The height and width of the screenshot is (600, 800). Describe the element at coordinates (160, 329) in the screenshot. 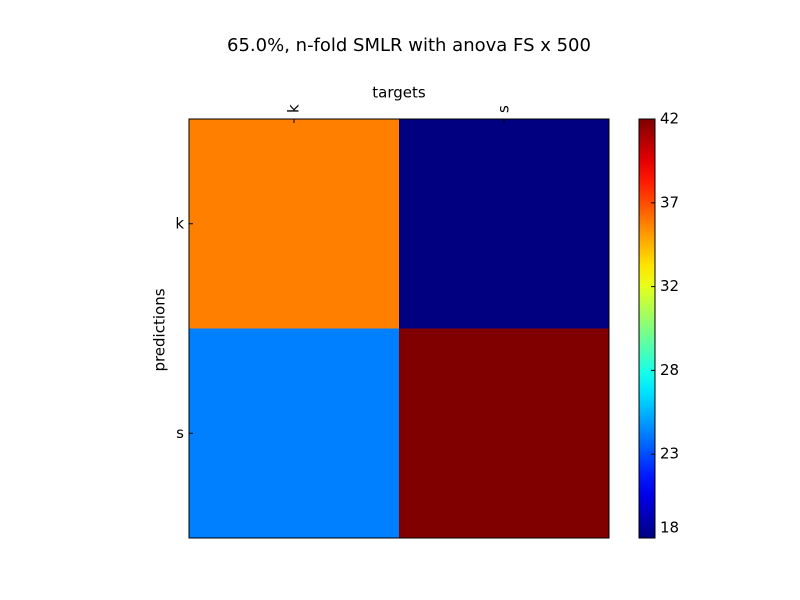

I see `y-axis-label: predictions` at that location.